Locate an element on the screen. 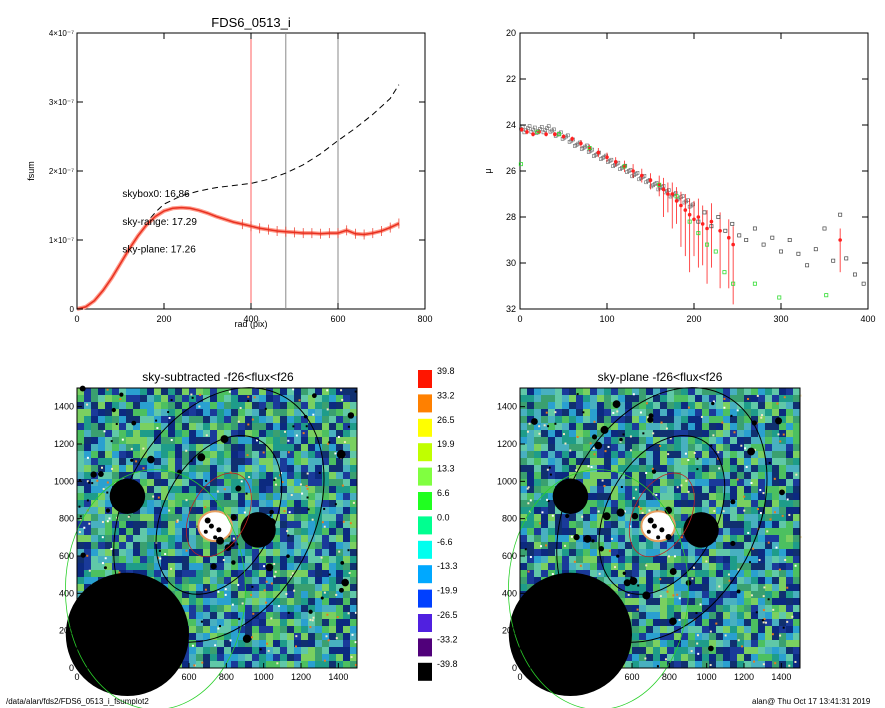 This screenshot has width=885, height=708. fsum-ytick-label: 1×10⁻⁷ is located at coordinates (61, 240).